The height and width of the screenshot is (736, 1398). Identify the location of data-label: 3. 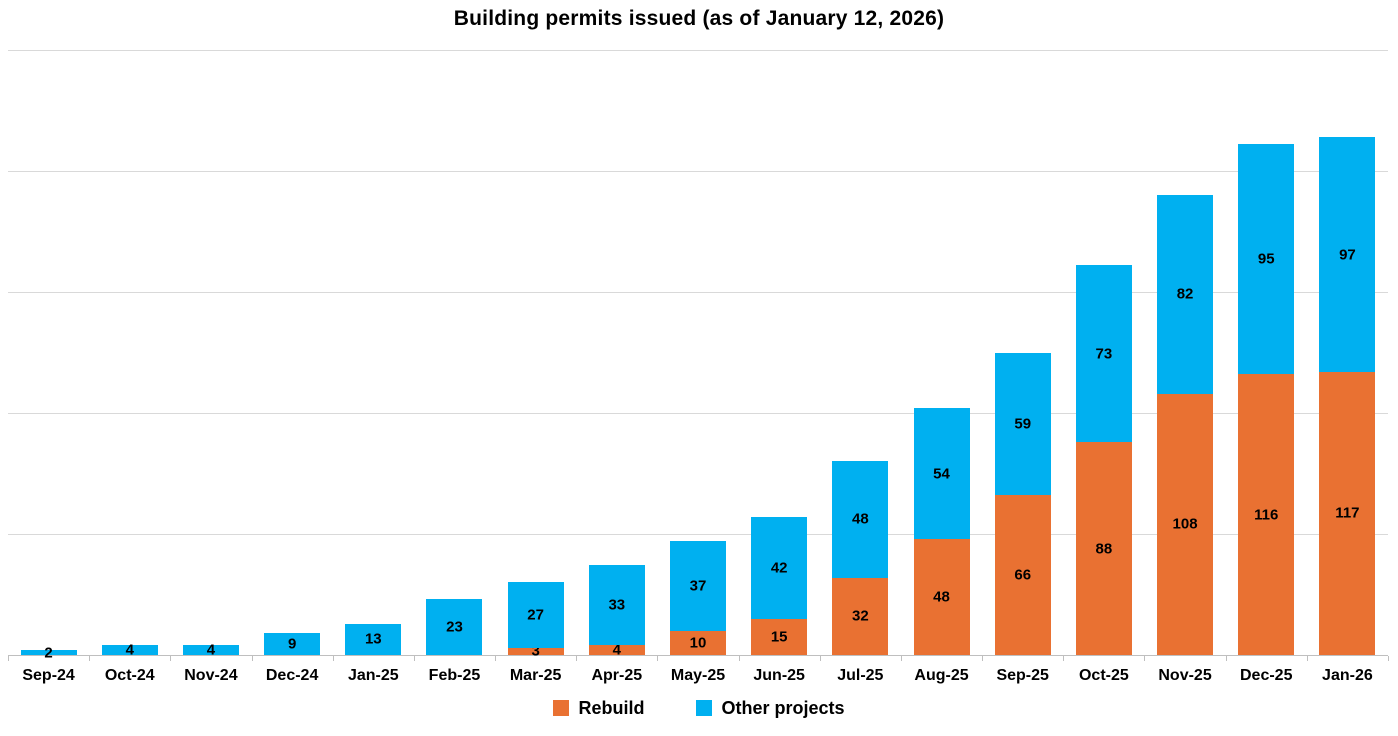
(535, 651).